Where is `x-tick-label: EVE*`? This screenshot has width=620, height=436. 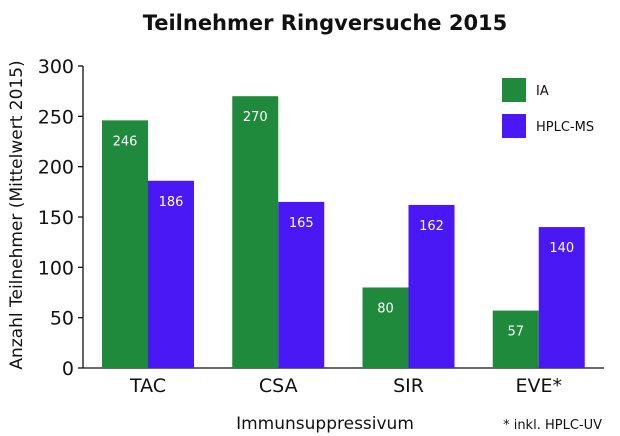
x-tick-label: EVE* is located at coordinates (538, 386).